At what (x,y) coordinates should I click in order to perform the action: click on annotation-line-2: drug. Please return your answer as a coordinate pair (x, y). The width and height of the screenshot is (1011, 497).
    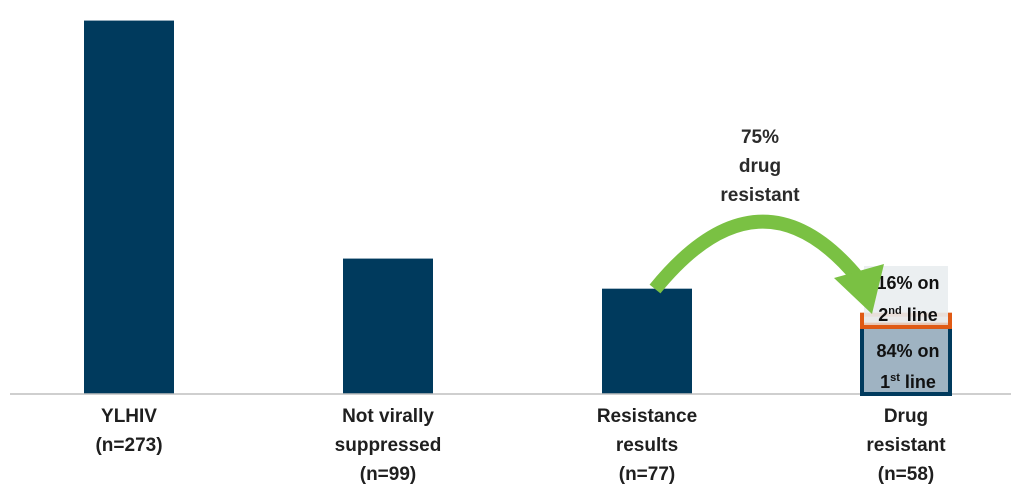
    Looking at the image, I should click on (760, 166).